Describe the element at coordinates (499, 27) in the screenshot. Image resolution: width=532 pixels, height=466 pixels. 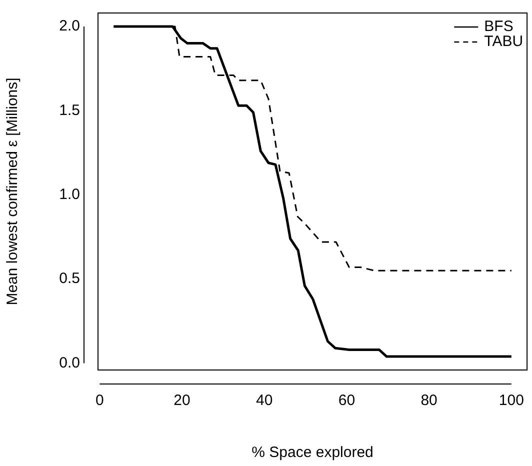
I see `legend-label: BFS` at that location.